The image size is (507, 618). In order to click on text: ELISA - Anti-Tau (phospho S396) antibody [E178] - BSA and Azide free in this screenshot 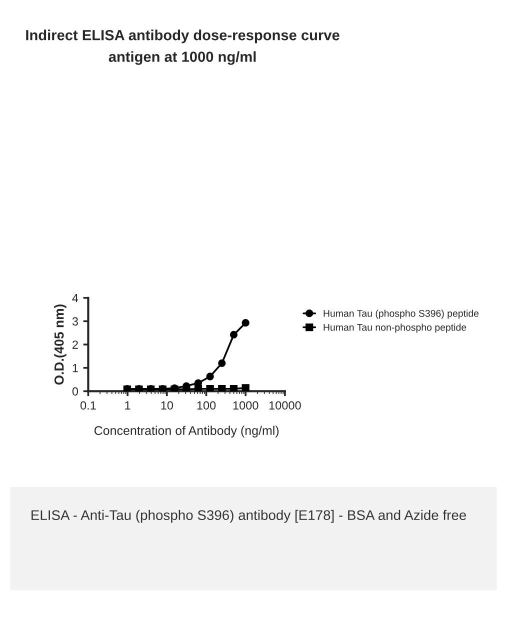, I will do `click(249, 516)`.